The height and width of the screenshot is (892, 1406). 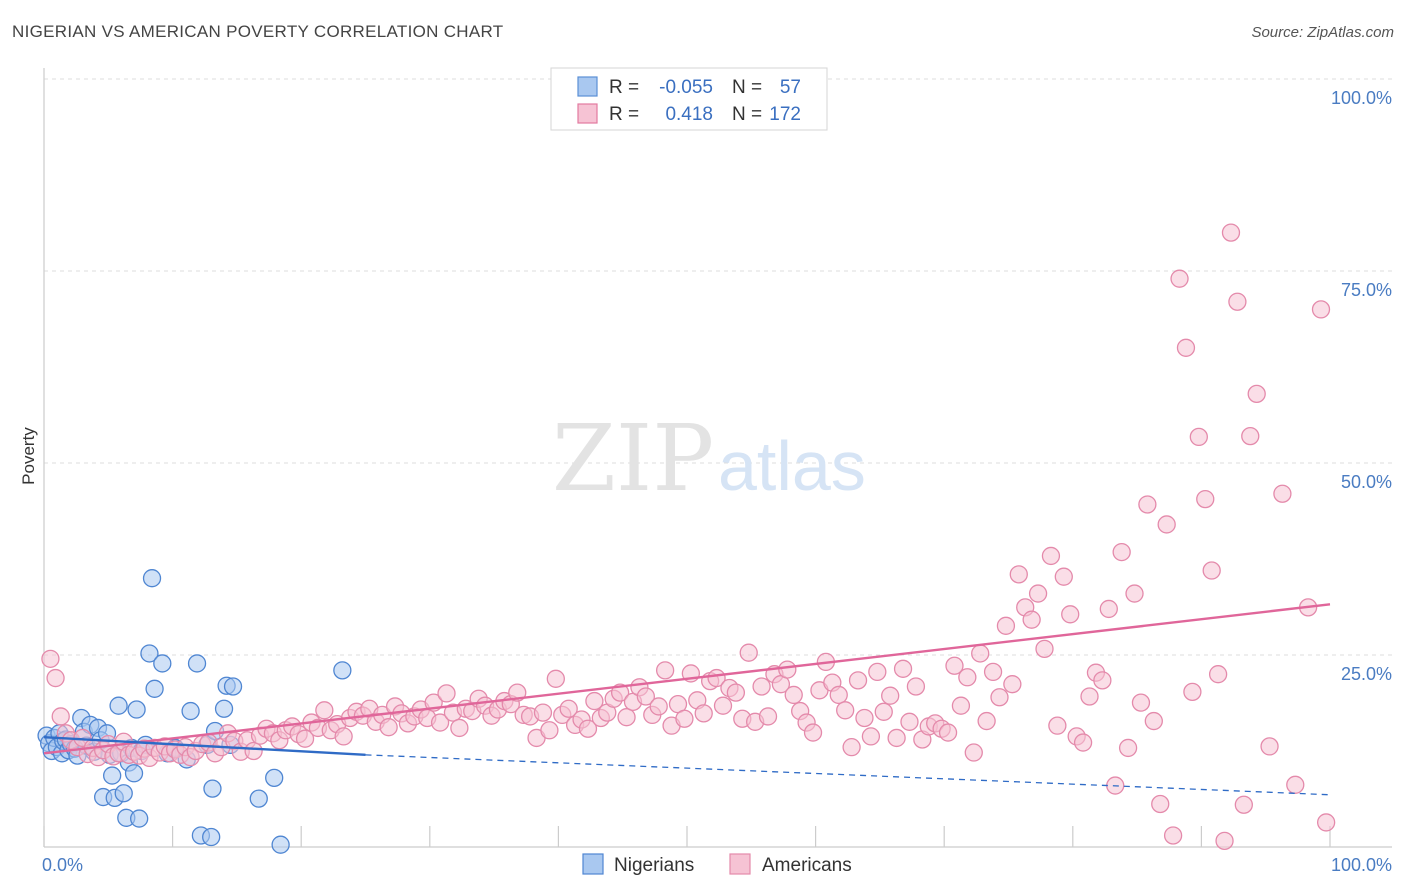 I want to click on legend-n-value: 57, so click(x=790, y=87).